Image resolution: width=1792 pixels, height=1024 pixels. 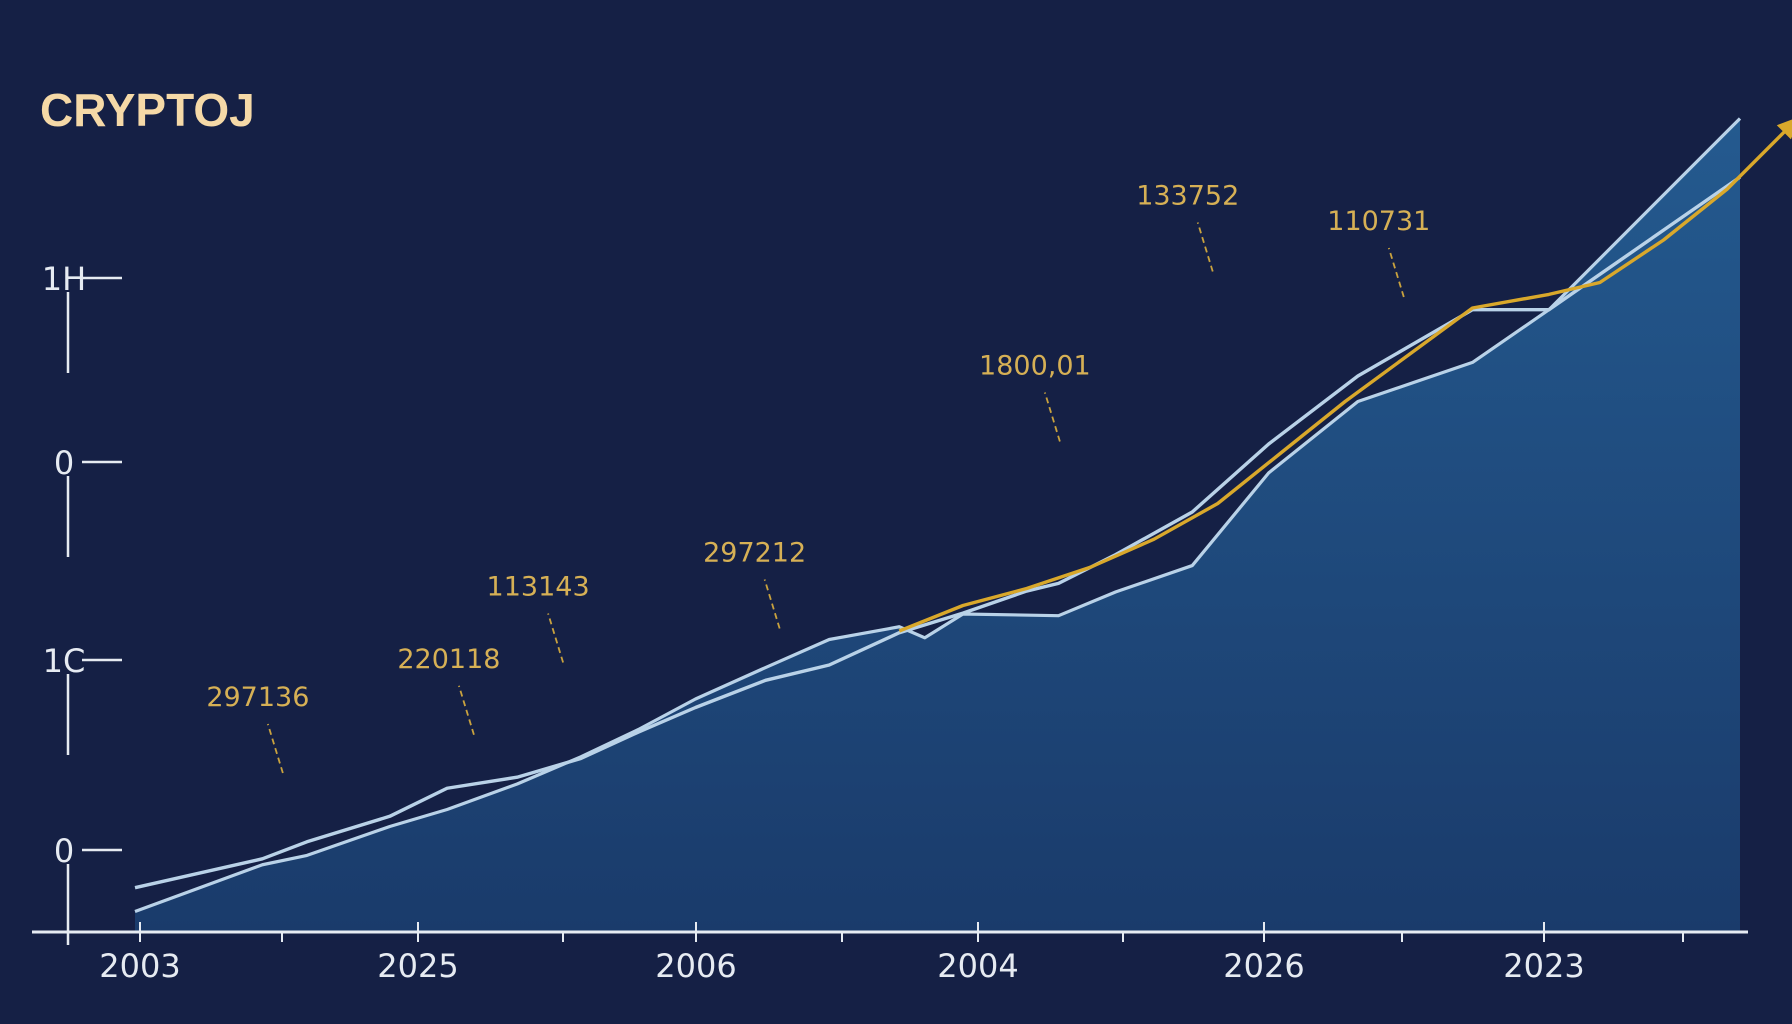 I want to click on x-tick-label: 2023, so click(x=1543, y=966).